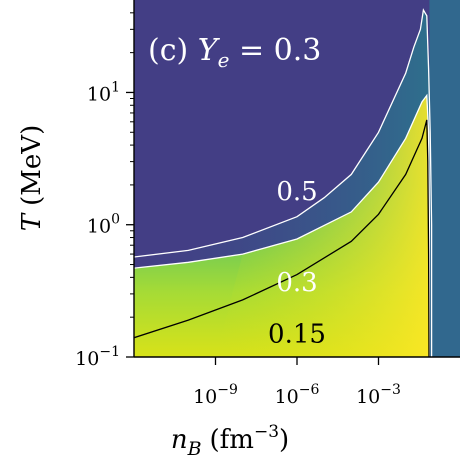 The width and height of the screenshot is (460, 460). I want to click on y-tick-label: 10⁻¹, so click(97, 357).